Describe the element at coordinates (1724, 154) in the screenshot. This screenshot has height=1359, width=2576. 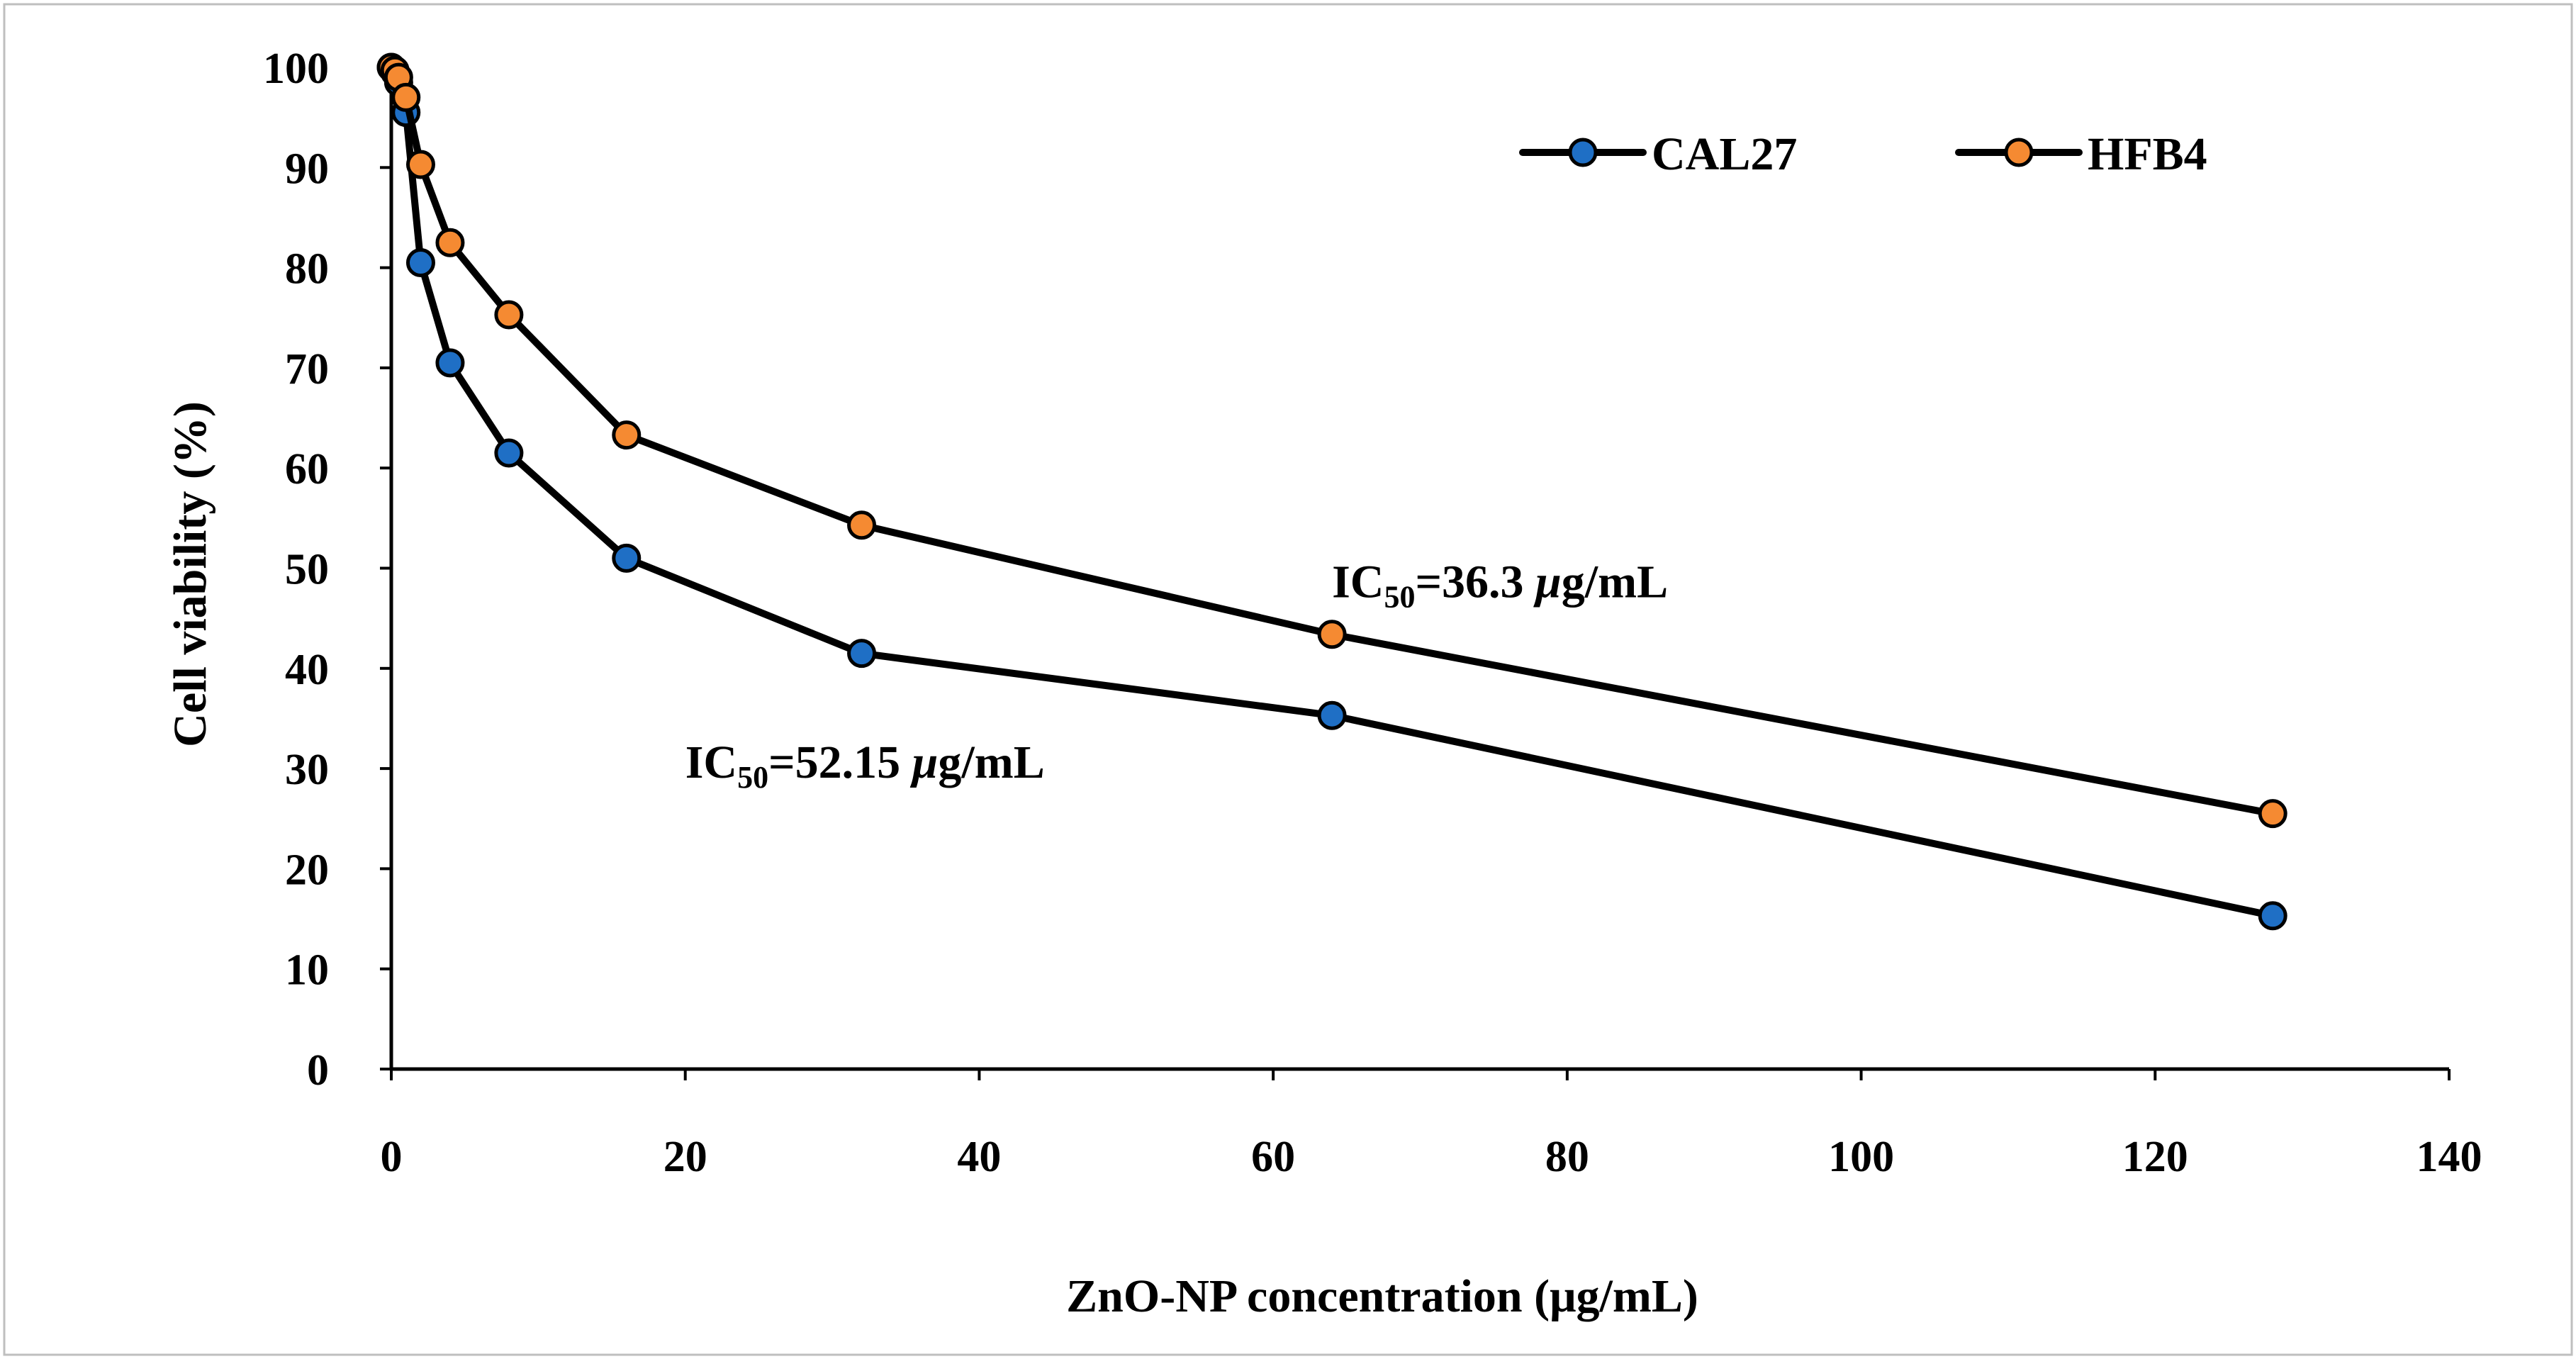
I see `legend-label: CAL27` at that location.